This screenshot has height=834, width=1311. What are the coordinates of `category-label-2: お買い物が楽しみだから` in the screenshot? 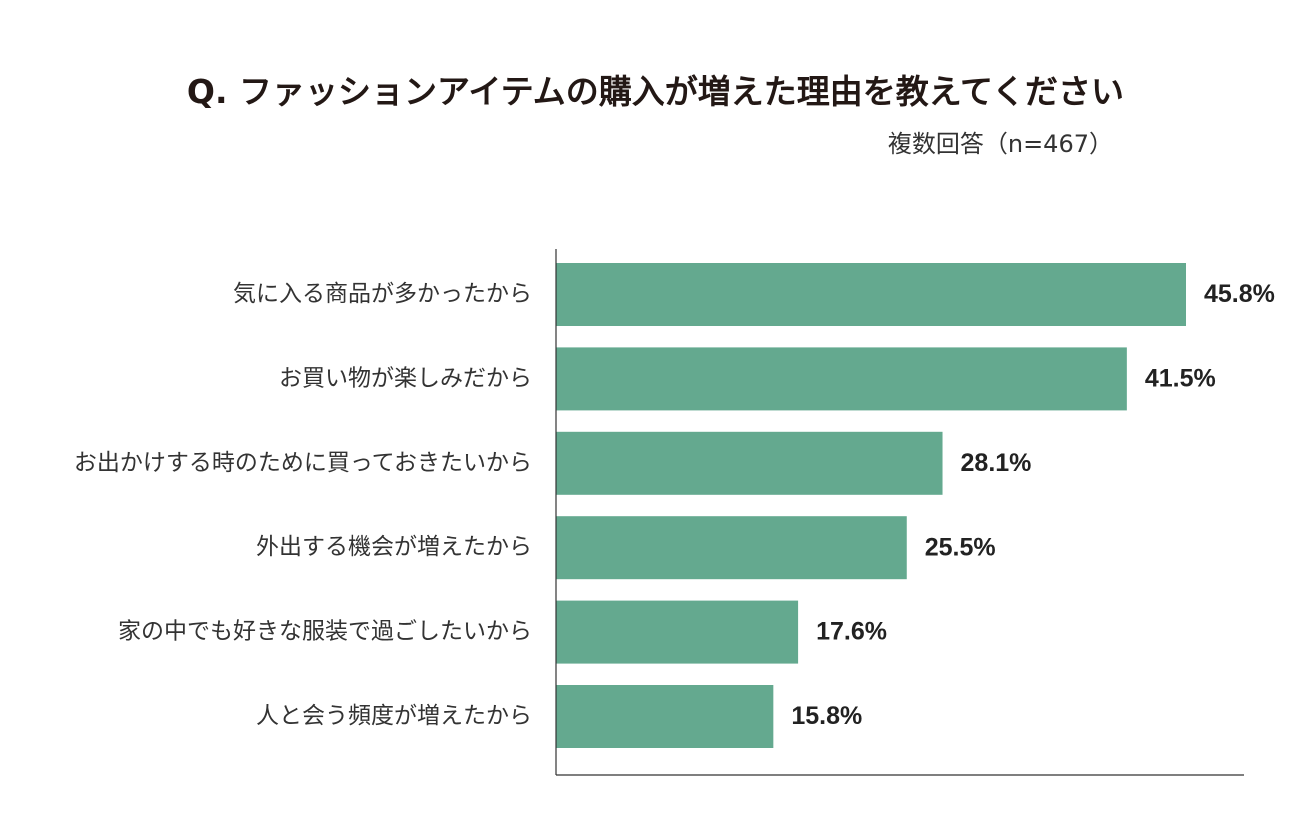 It's located at (405, 378).